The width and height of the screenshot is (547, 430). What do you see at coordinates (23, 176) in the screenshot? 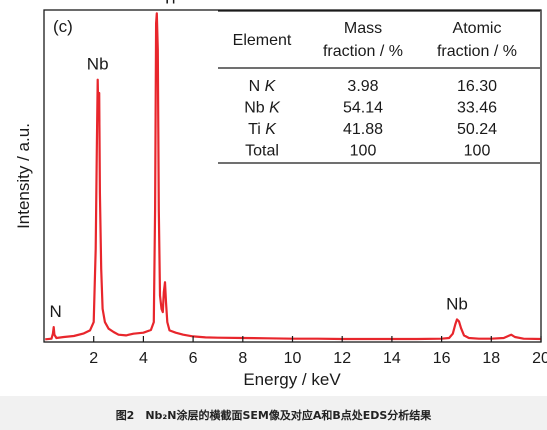
I see `y-axis-label: Intensity / a.u.` at bounding box center [23, 176].